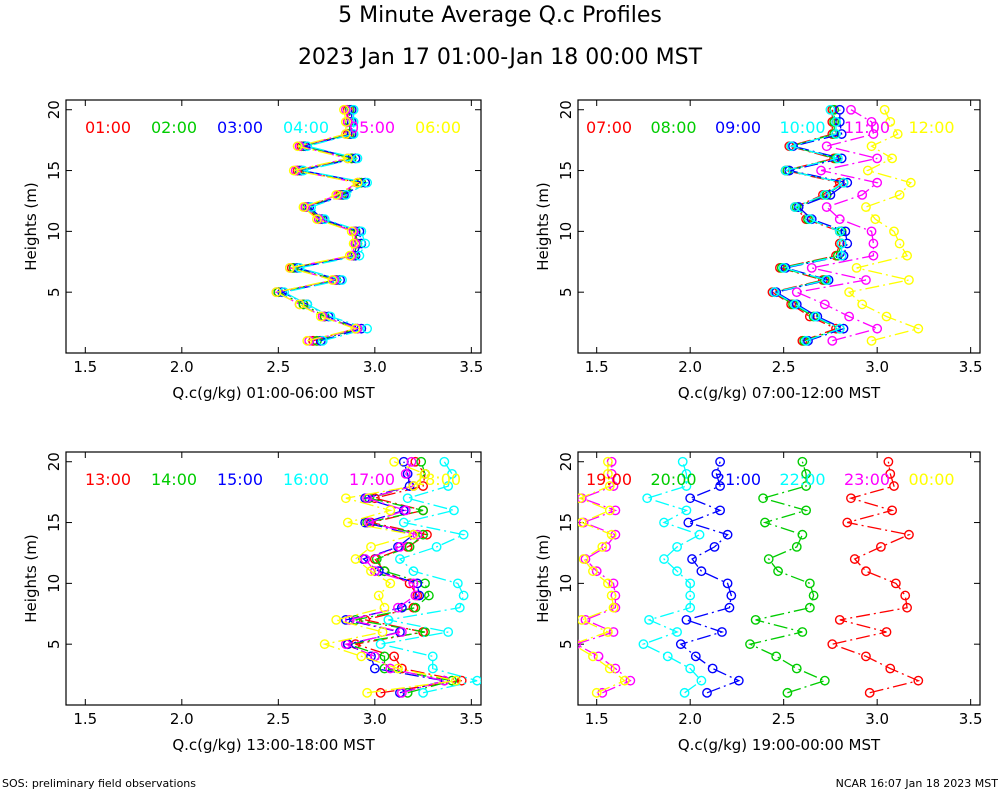 The height and width of the screenshot is (800, 1000). I want to click on series-group, so click(400, 577).